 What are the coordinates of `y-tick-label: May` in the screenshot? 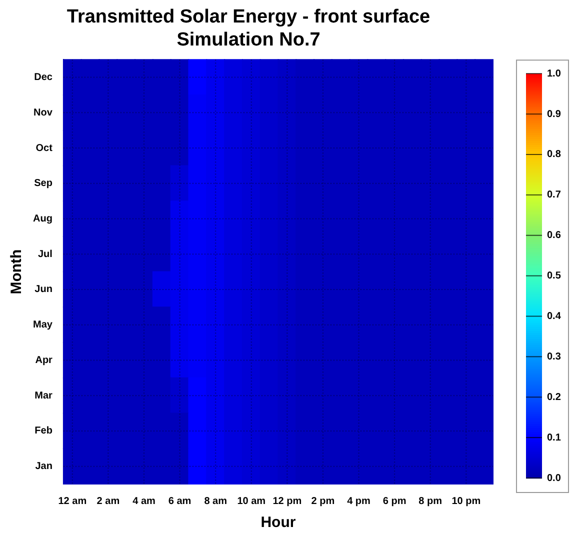 It's located at (43, 325).